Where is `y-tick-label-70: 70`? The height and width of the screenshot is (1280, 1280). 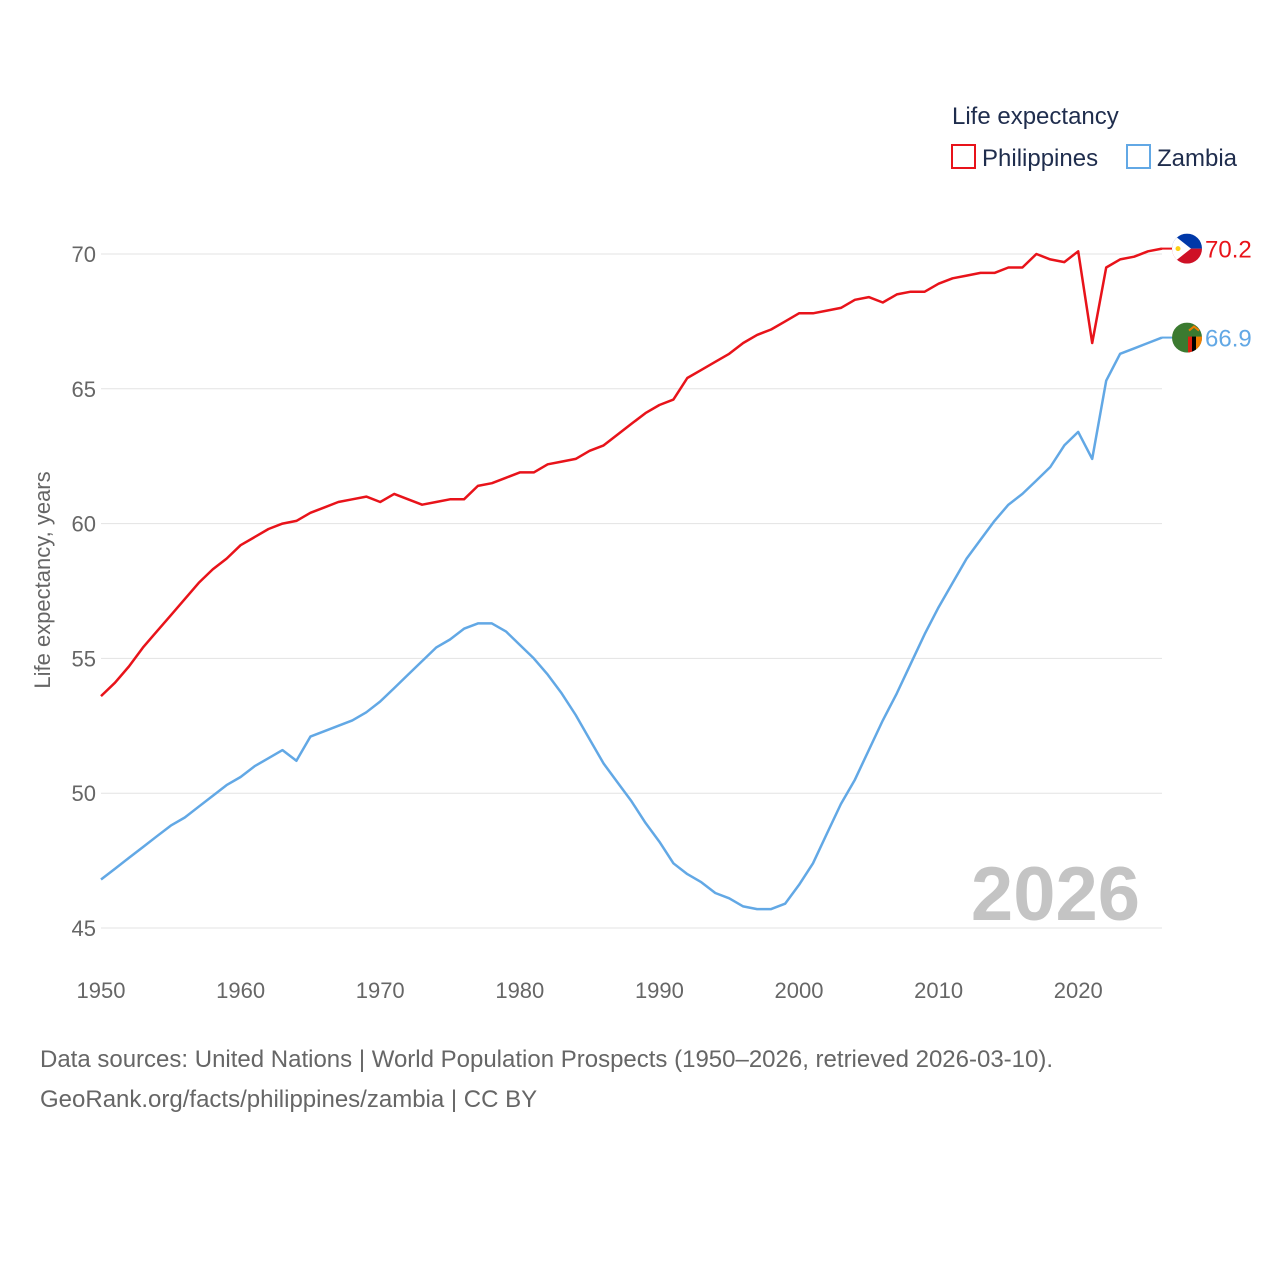 y-tick-label-70: 70 is located at coordinates (84, 254).